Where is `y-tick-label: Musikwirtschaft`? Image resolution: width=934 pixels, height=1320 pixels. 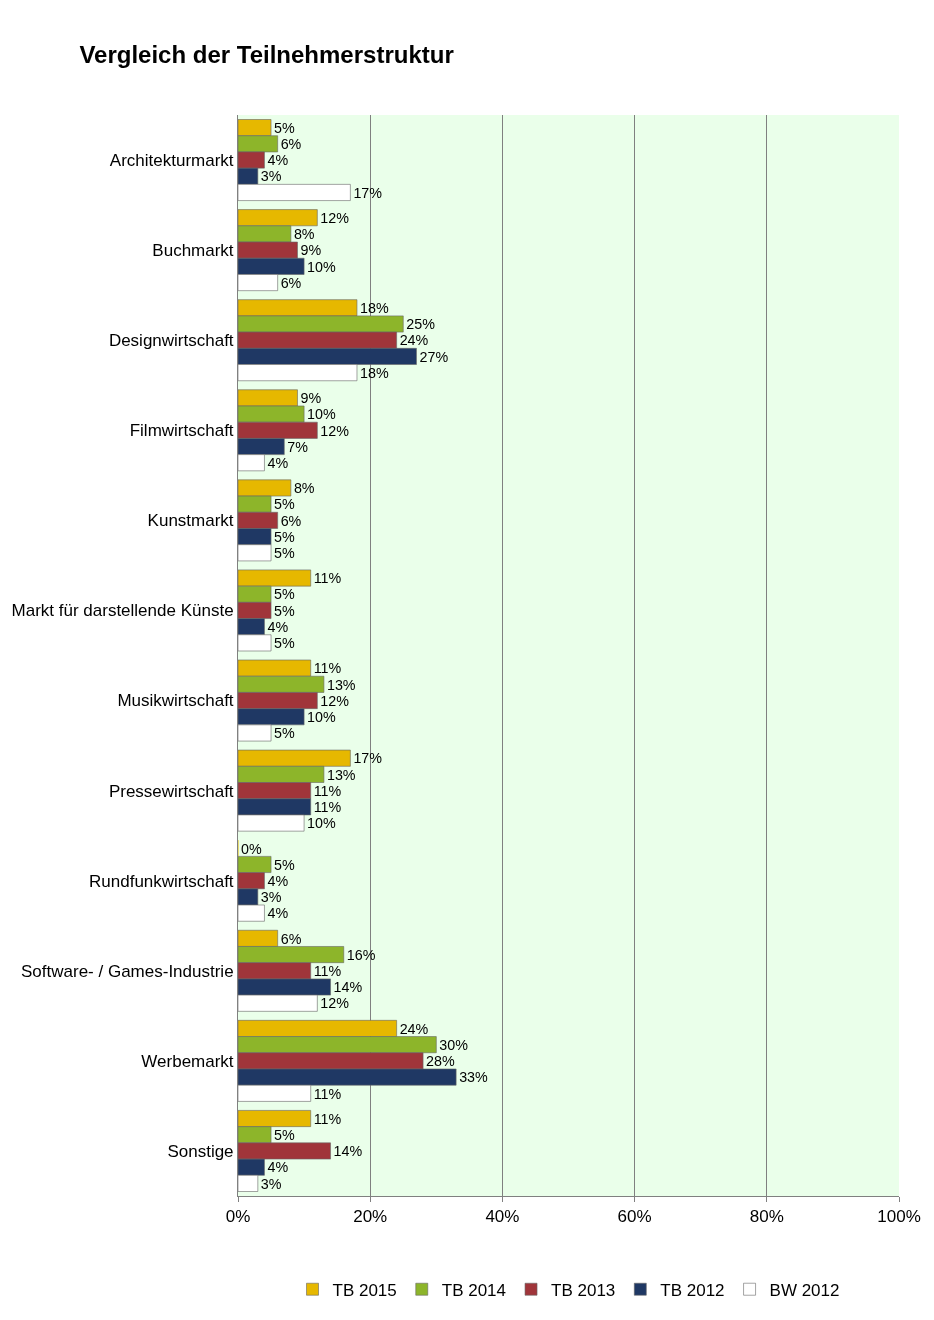
y-tick-label: Musikwirtschaft is located at coordinates (175, 701).